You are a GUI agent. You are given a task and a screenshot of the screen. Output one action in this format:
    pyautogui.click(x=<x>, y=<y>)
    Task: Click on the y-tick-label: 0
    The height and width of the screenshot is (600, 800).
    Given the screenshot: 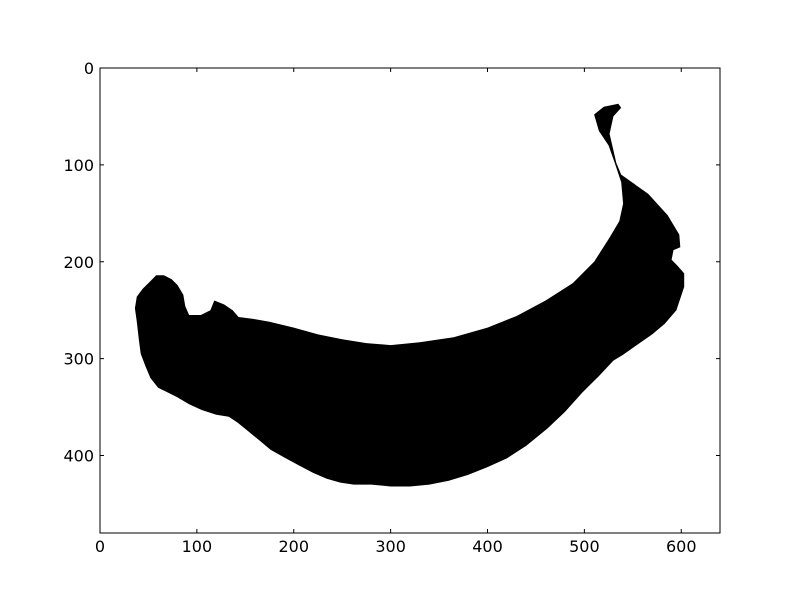 What is the action you would take?
    pyautogui.click(x=89, y=68)
    